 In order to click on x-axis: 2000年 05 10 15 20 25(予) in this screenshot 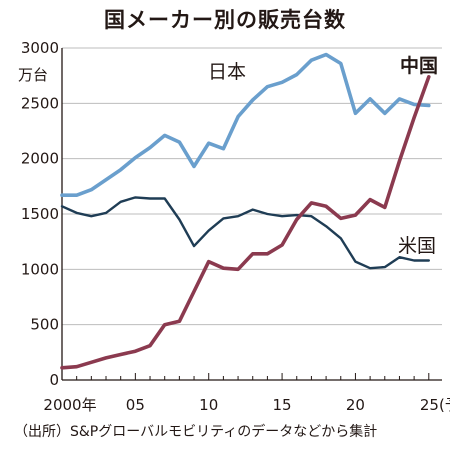, I will do `click(246, 393)`.